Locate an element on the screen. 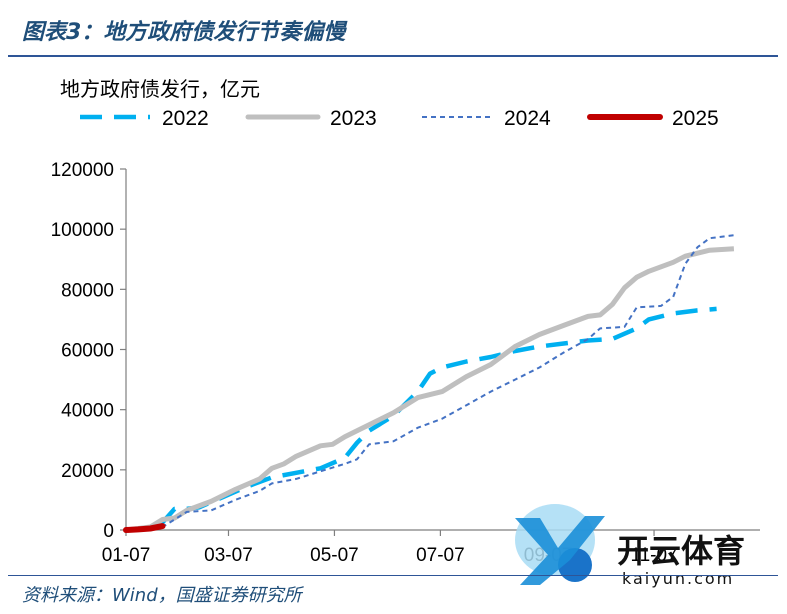 Image resolution: width=787 pixels, height=614 pixels. x-tick-label: 01-07 is located at coordinates (126, 555).